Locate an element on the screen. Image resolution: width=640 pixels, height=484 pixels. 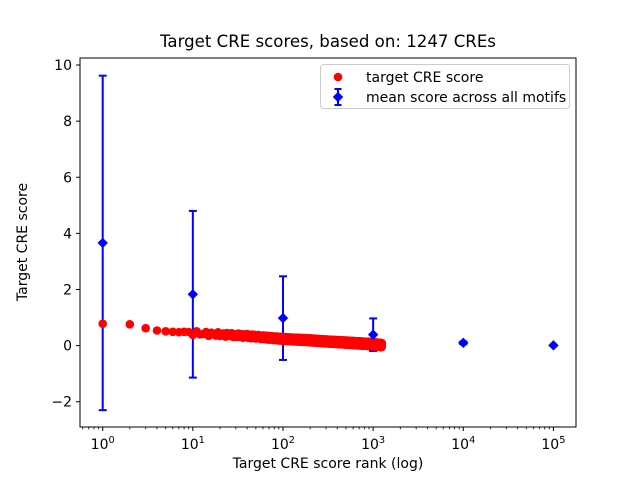
y-tick-label: 10 is located at coordinates (63, 66).